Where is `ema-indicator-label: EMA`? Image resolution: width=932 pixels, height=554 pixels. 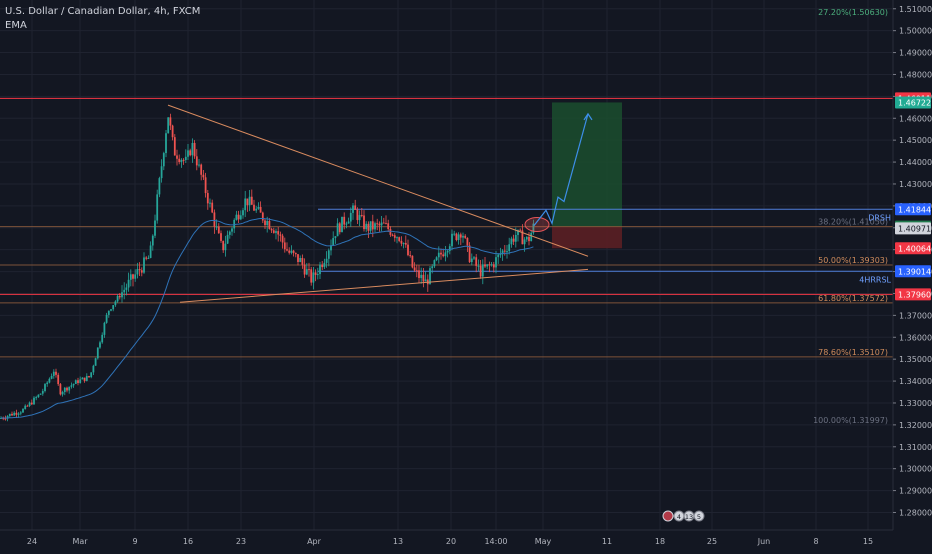
ema-indicator-label: EMA is located at coordinates (16, 25).